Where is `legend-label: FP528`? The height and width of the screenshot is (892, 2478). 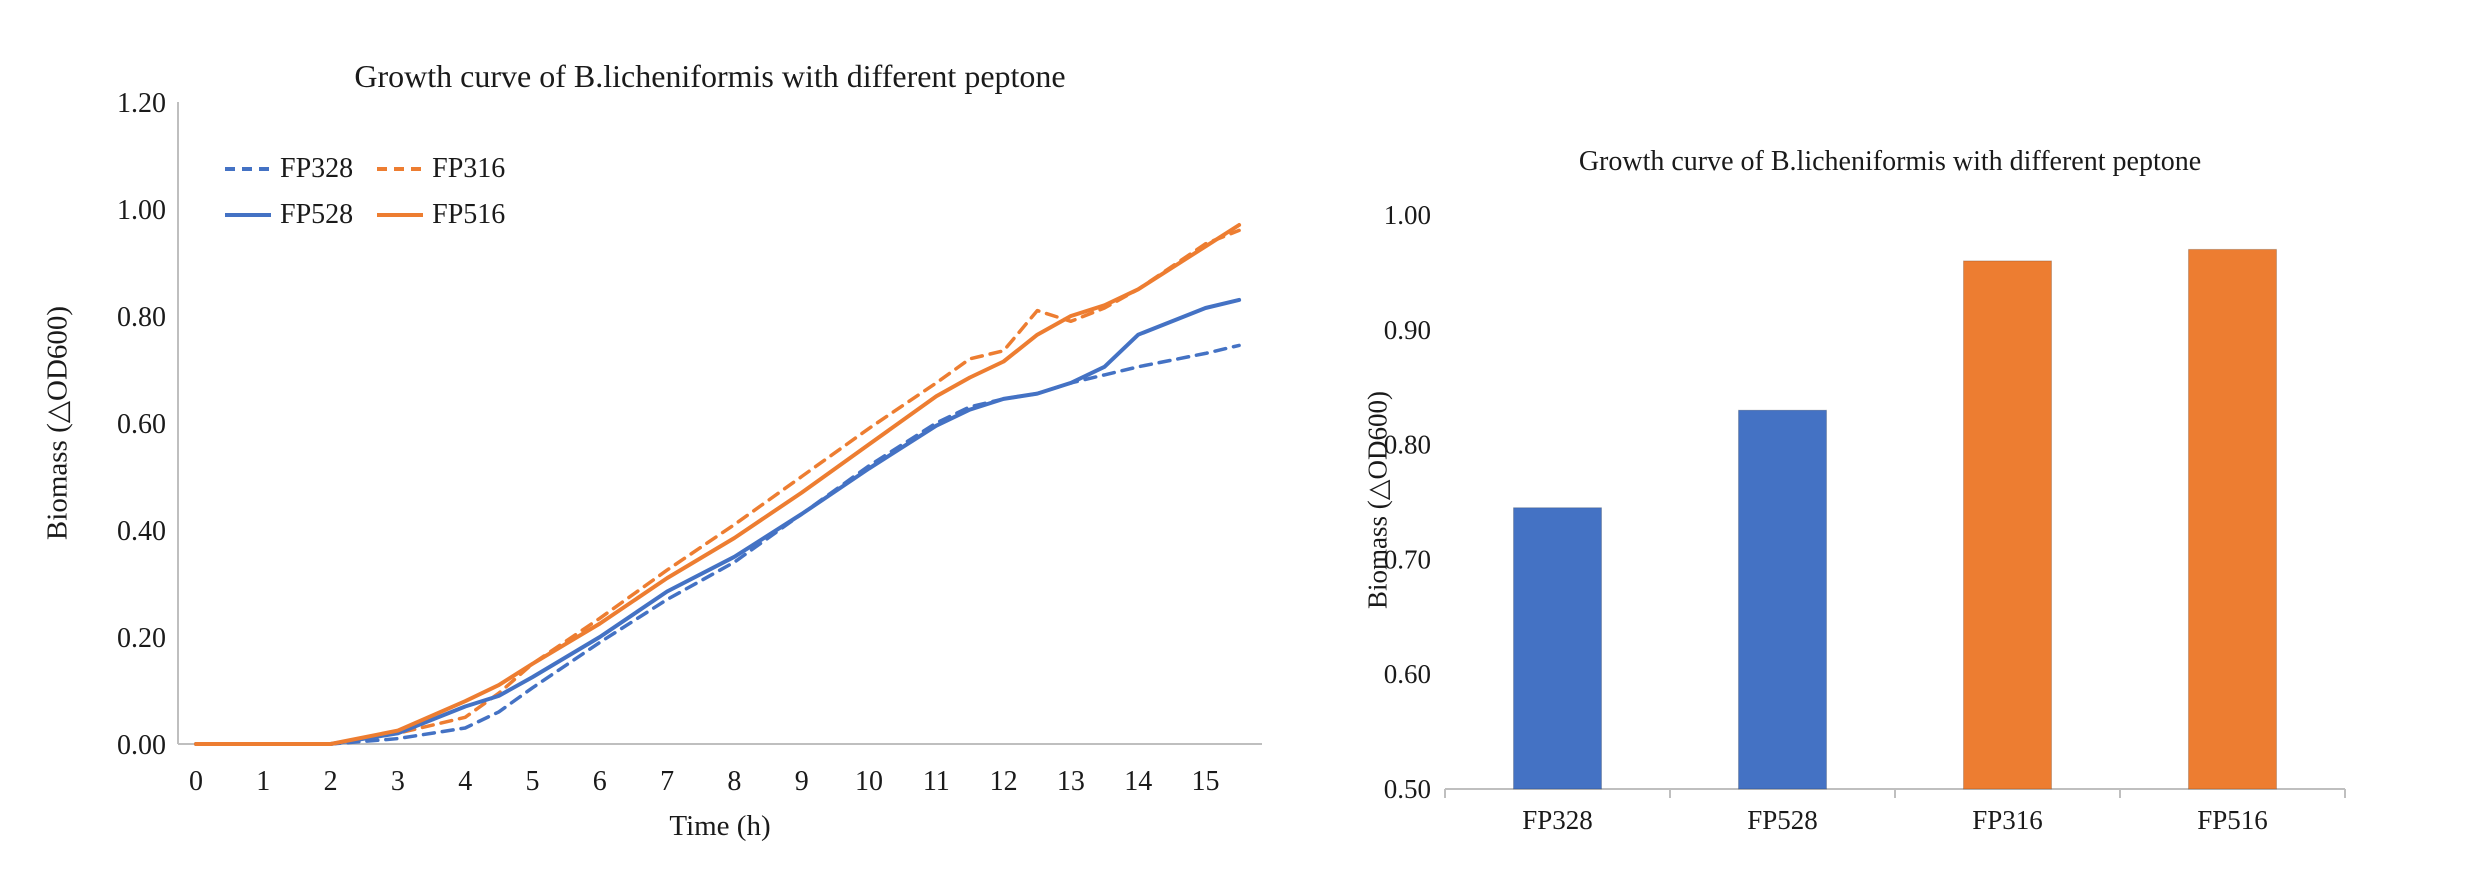
legend-label: FP528 is located at coordinates (317, 214).